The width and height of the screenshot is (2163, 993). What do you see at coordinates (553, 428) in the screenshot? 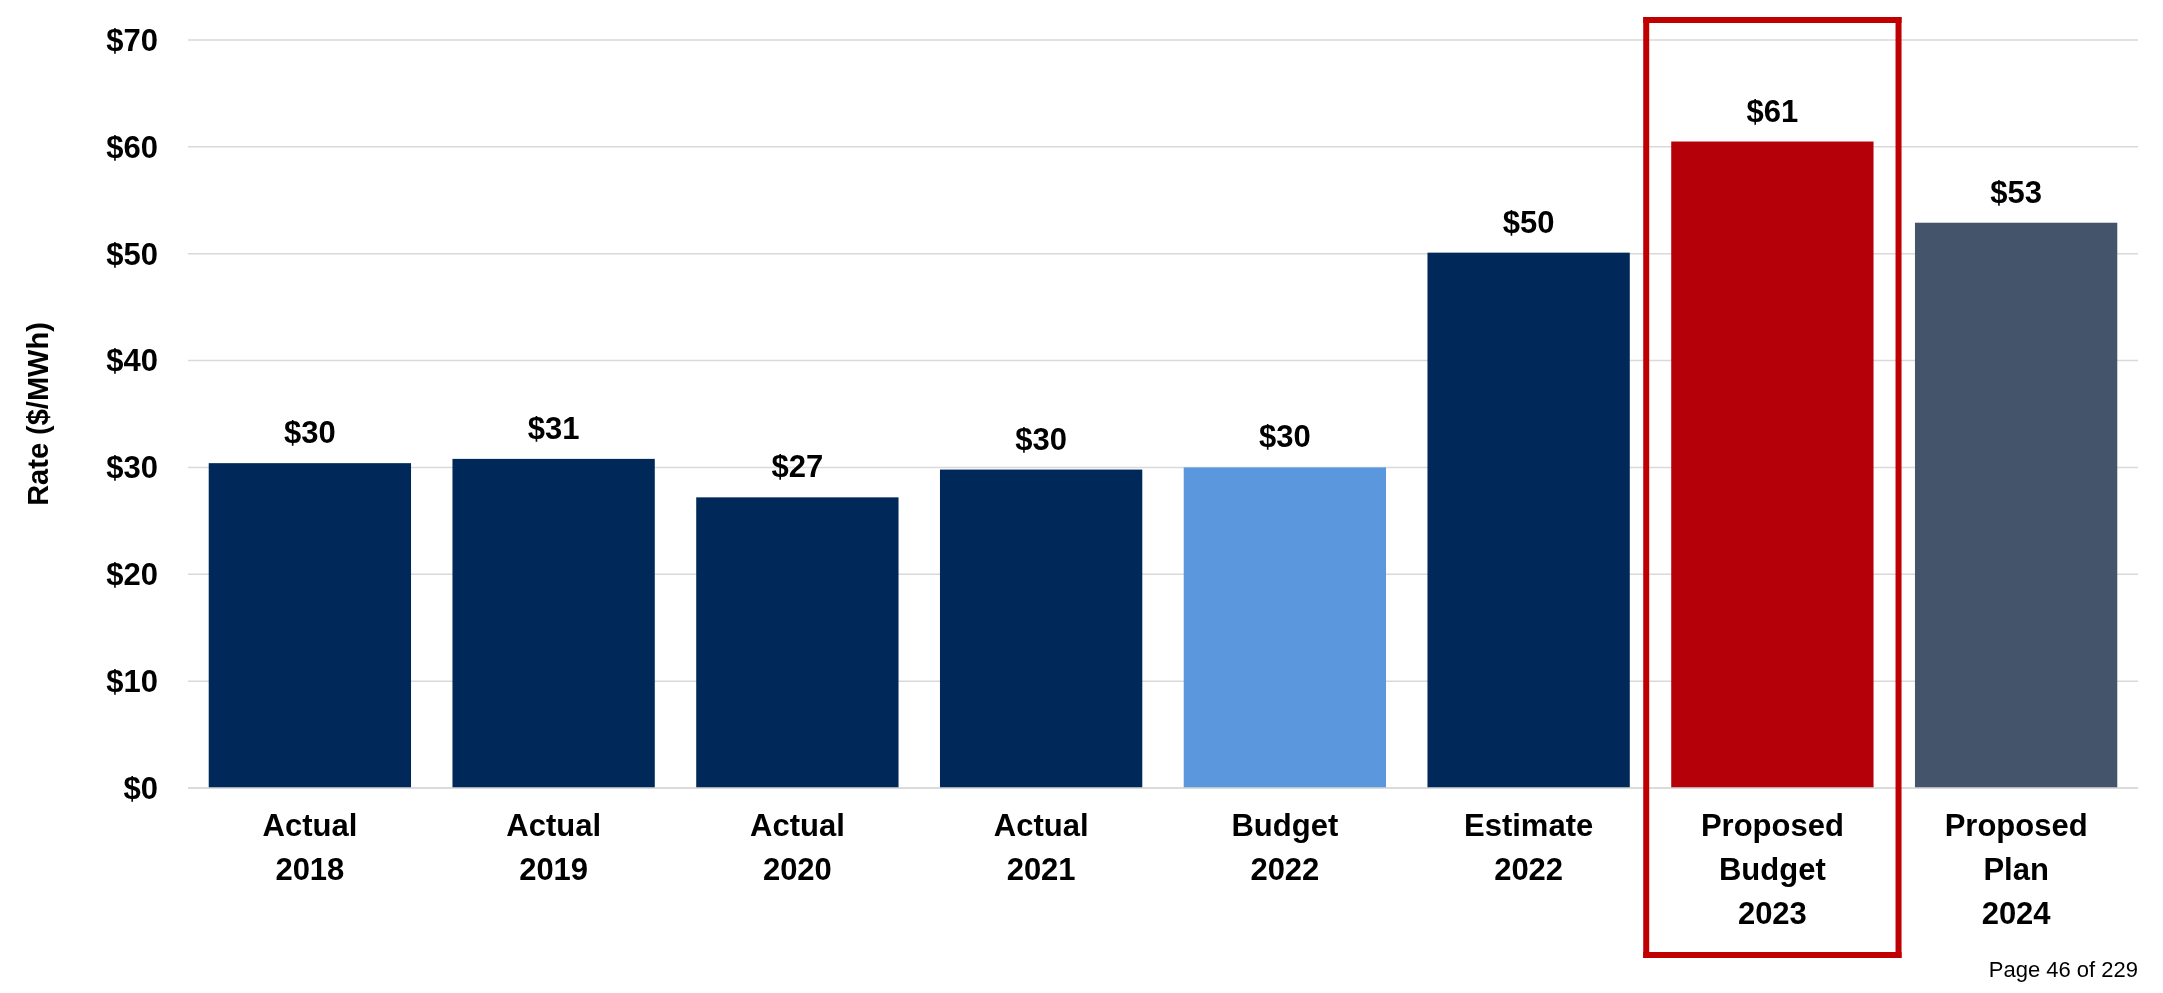
I see `data-label: $31` at bounding box center [553, 428].